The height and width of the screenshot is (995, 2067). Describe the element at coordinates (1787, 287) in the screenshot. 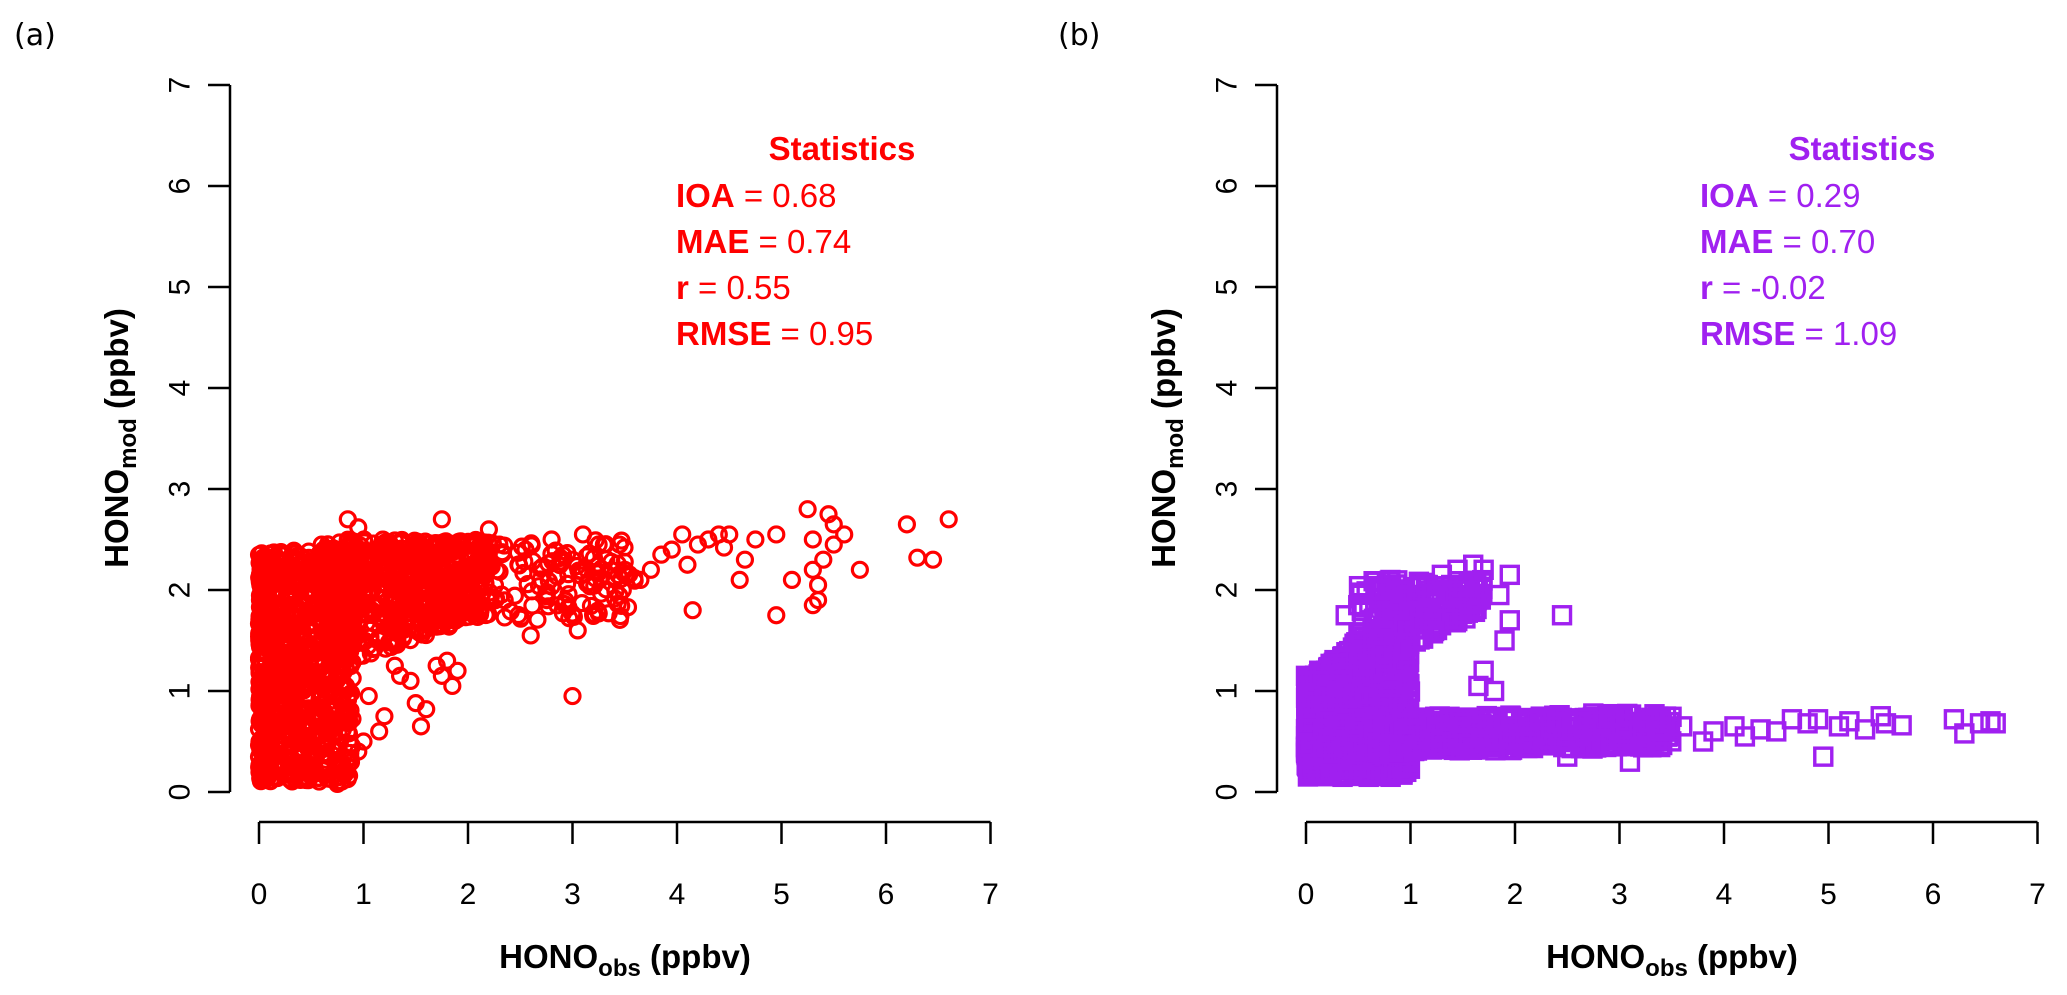

I see `stat-value: -0.02` at that location.